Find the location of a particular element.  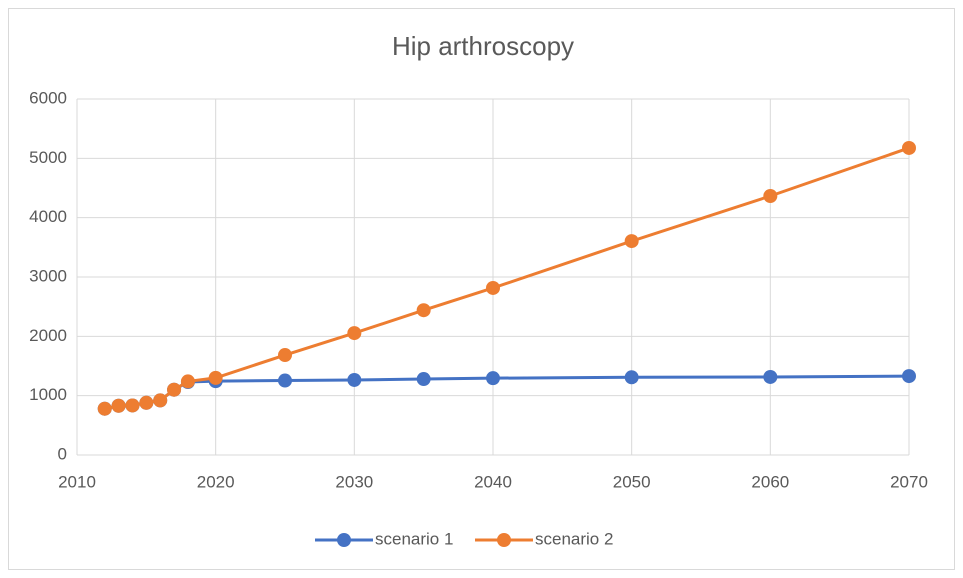

x-tick-label: 2070 is located at coordinates (909, 481).